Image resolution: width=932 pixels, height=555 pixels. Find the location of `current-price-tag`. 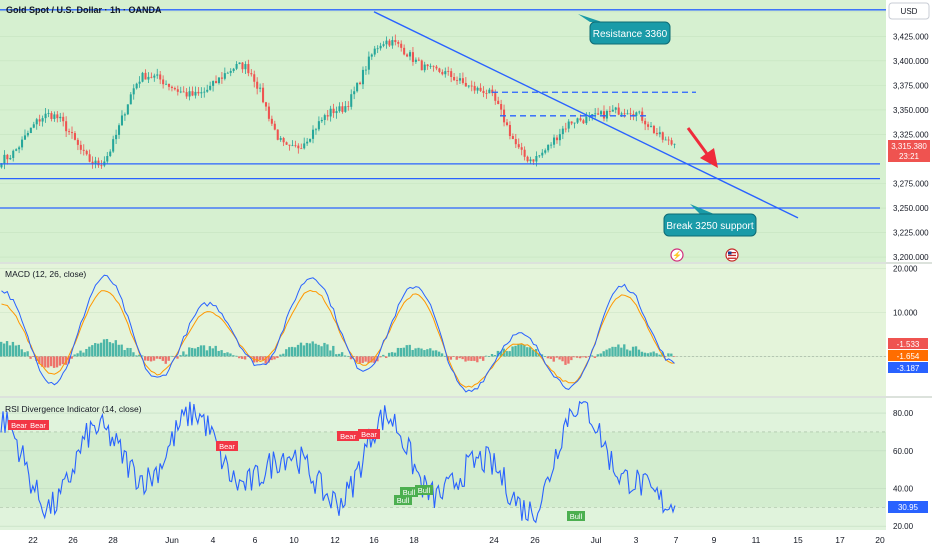

current-price-tag is located at coordinates (909, 151).